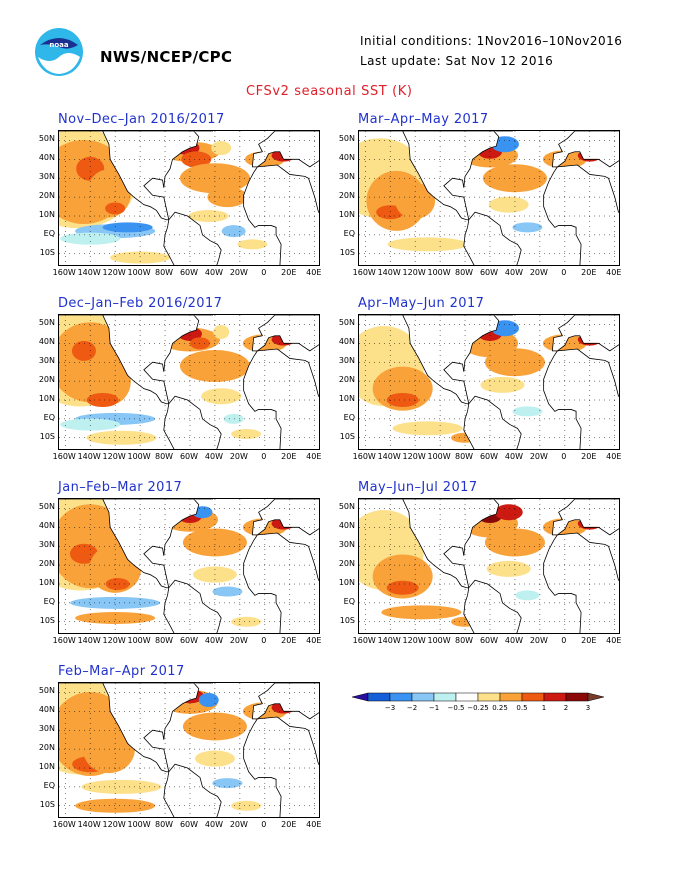 The height and width of the screenshot is (880, 680). I want to click on noaa-logo: noaa, so click(59, 52).